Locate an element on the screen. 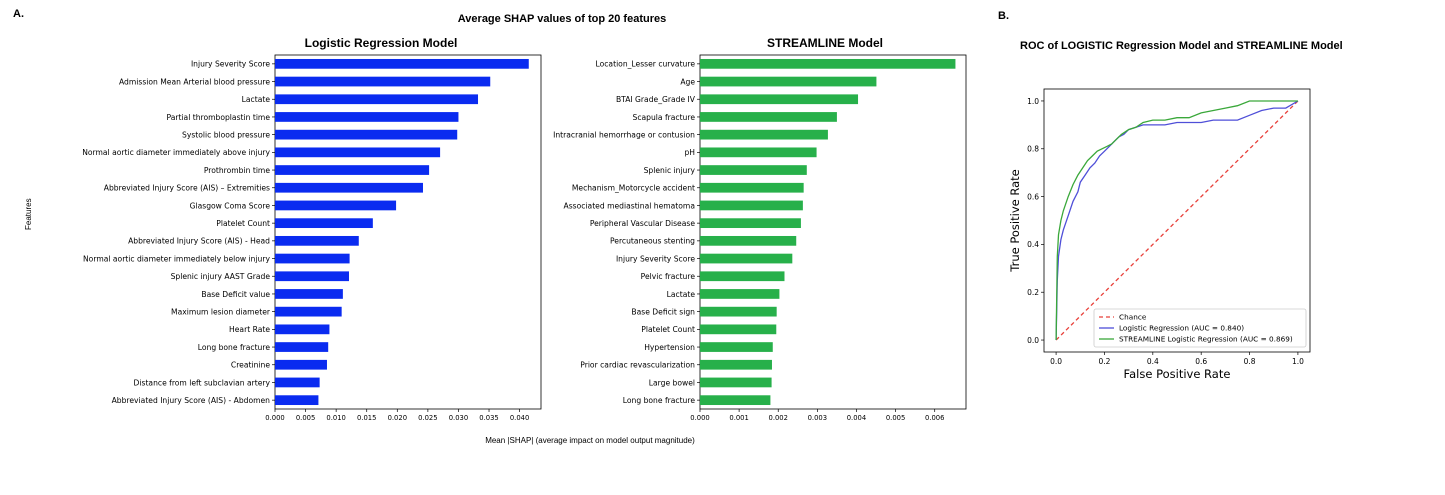 Image resolution: width=1445 pixels, height=495 pixels. streamline-category-label: Large bowel is located at coordinates (672, 382).